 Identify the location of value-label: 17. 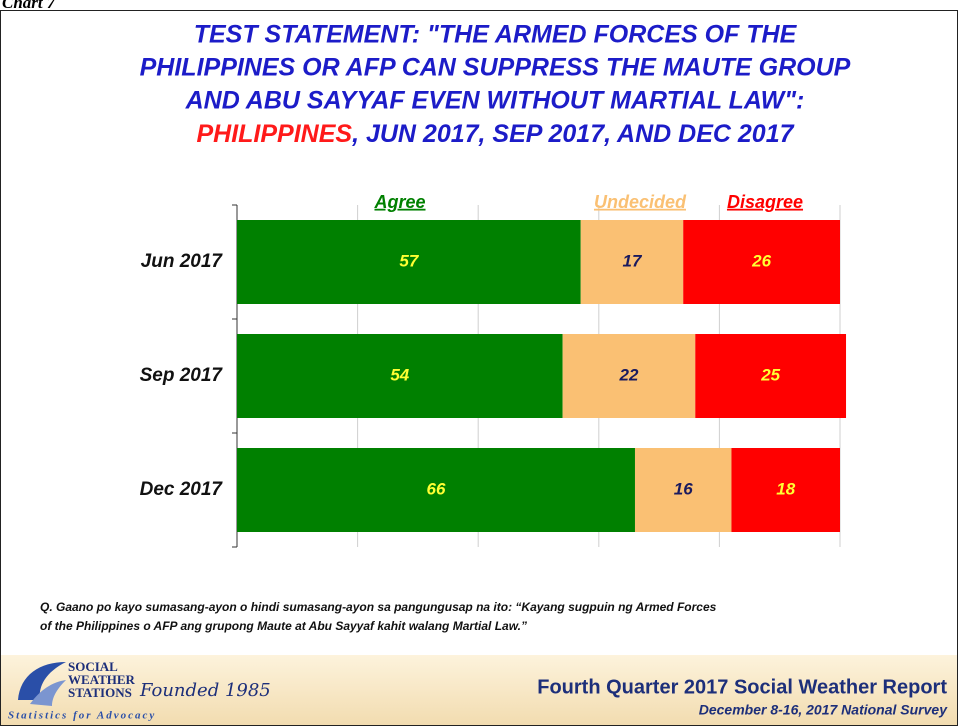
(633, 260).